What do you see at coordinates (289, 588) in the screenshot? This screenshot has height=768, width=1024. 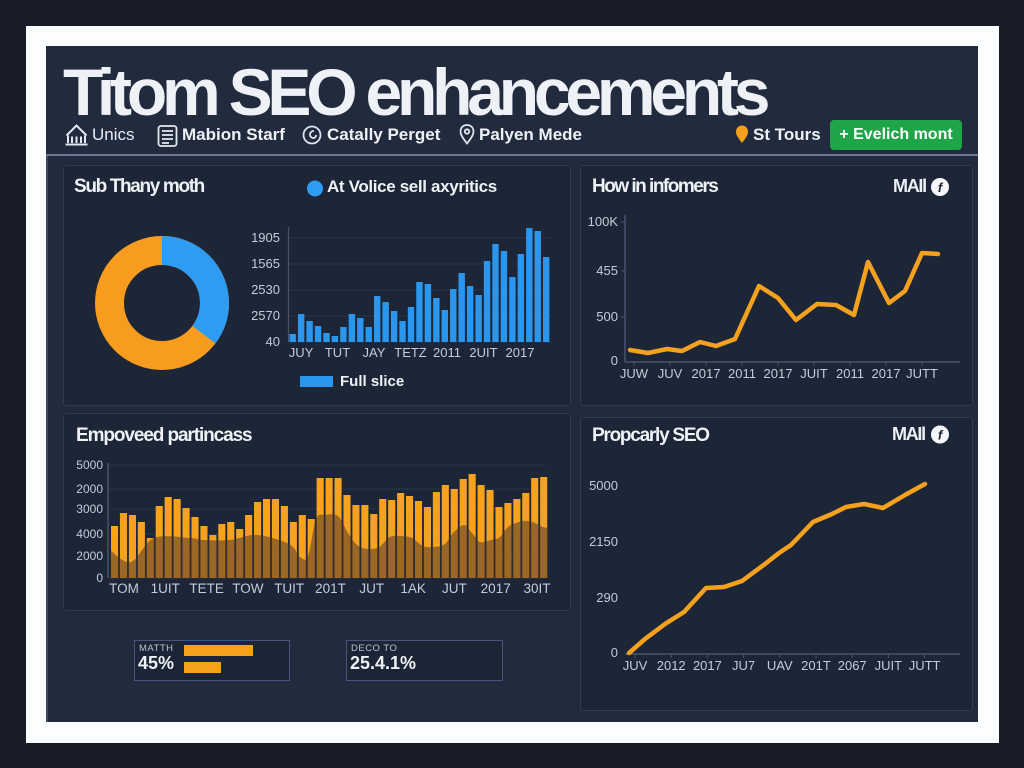 I see `svg-text: TUIT` at bounding box center [289, 588].